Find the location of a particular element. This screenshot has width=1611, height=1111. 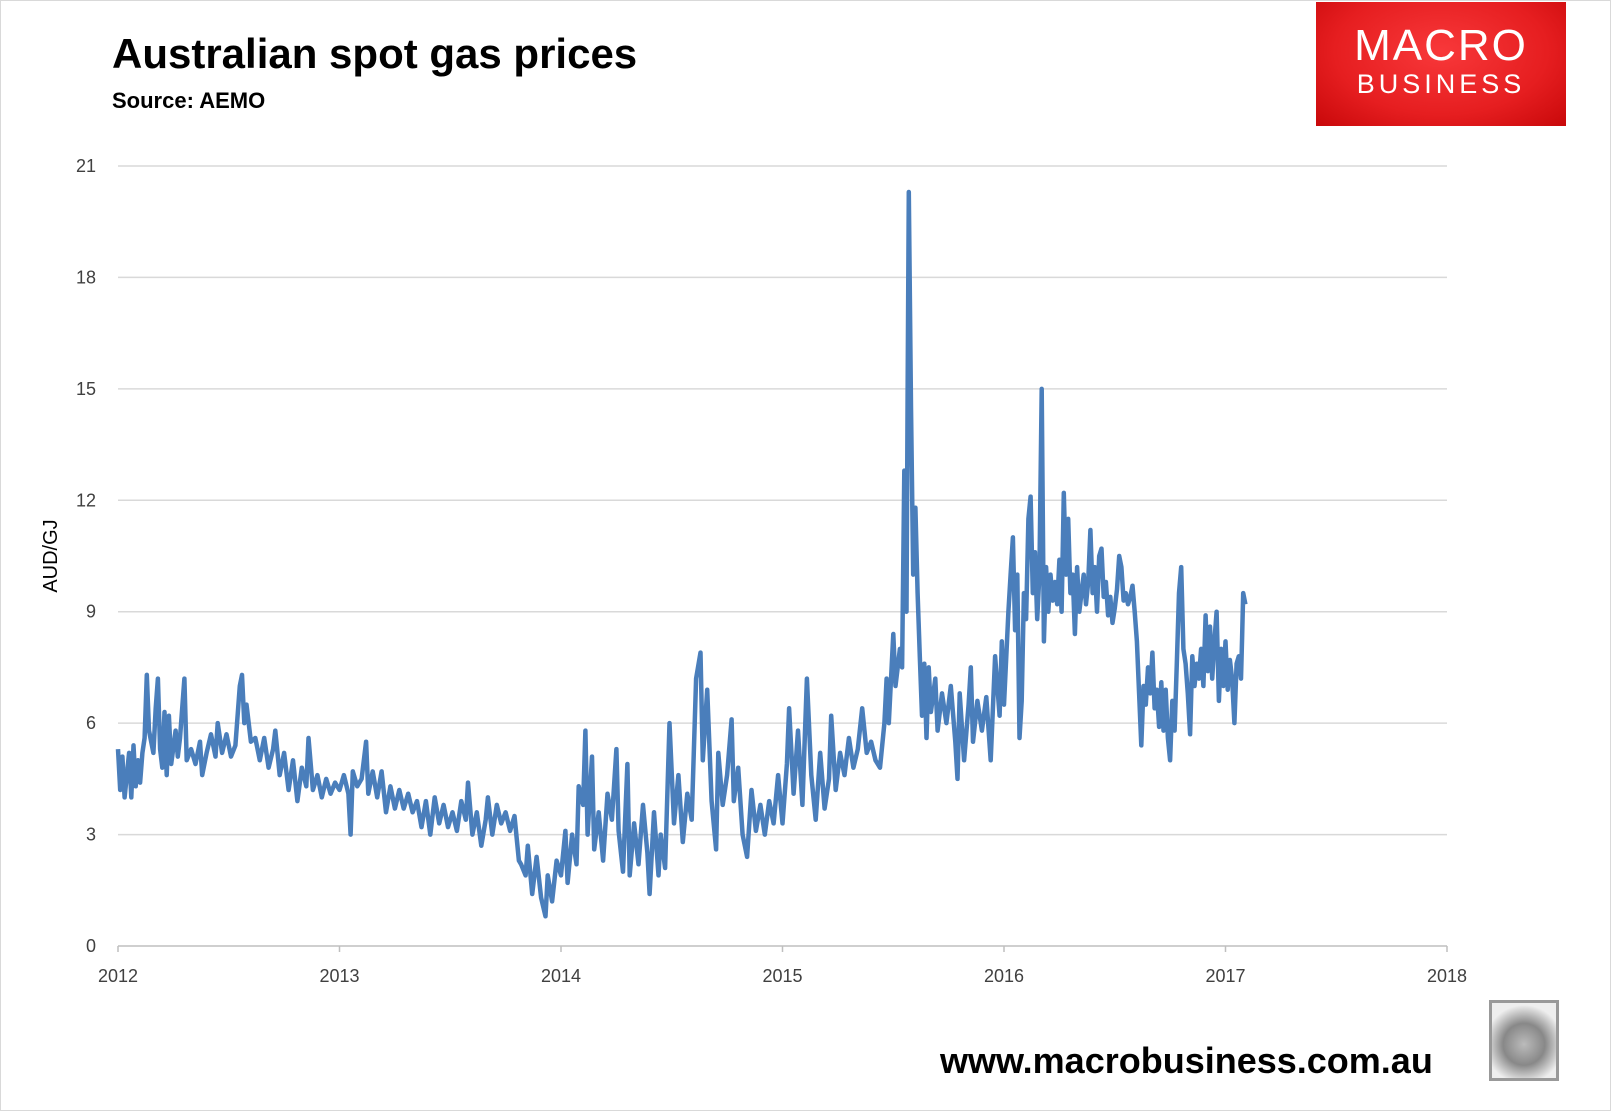

y-tick-label: 15 is located at coordinates (86, 389).